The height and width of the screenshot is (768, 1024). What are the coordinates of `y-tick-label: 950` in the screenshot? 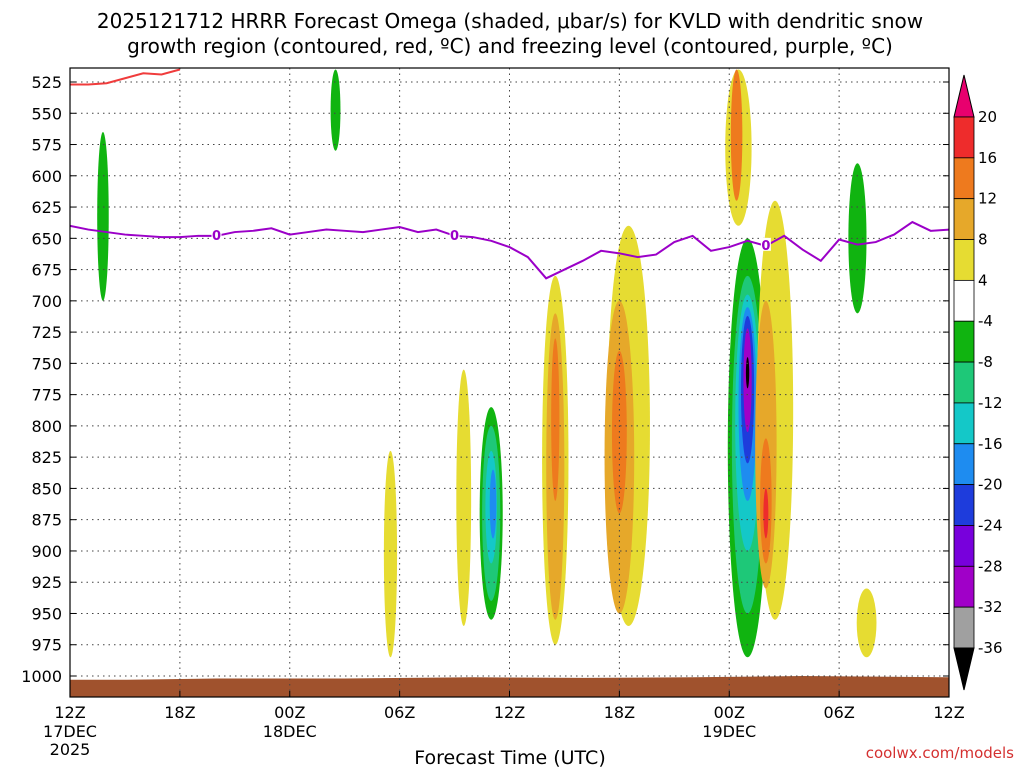 It's located at (46, 613).